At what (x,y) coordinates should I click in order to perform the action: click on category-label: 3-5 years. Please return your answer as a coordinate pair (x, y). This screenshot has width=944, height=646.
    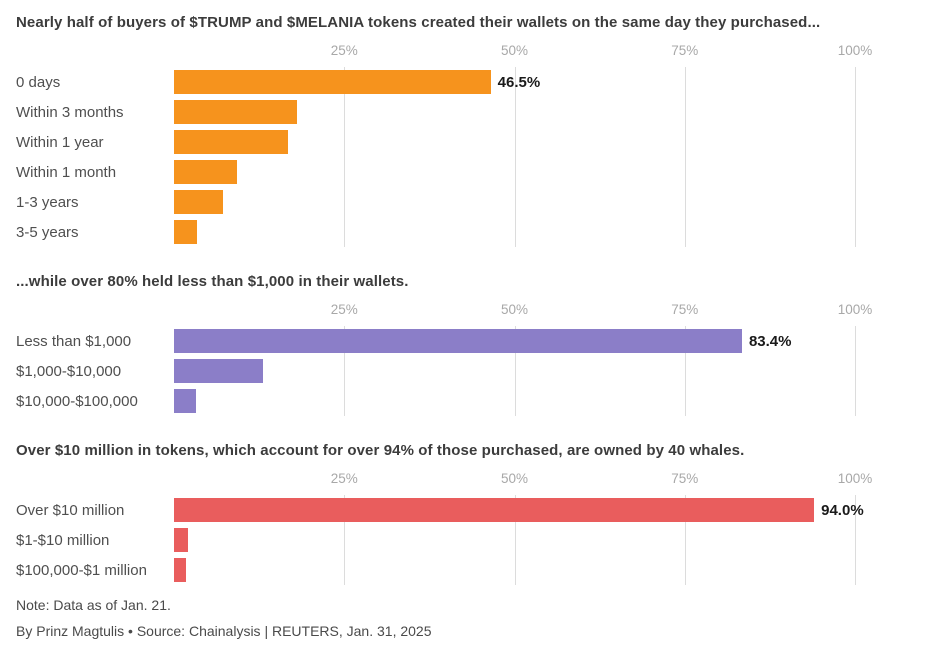
    Looking at the image, I should click on (47, 232).